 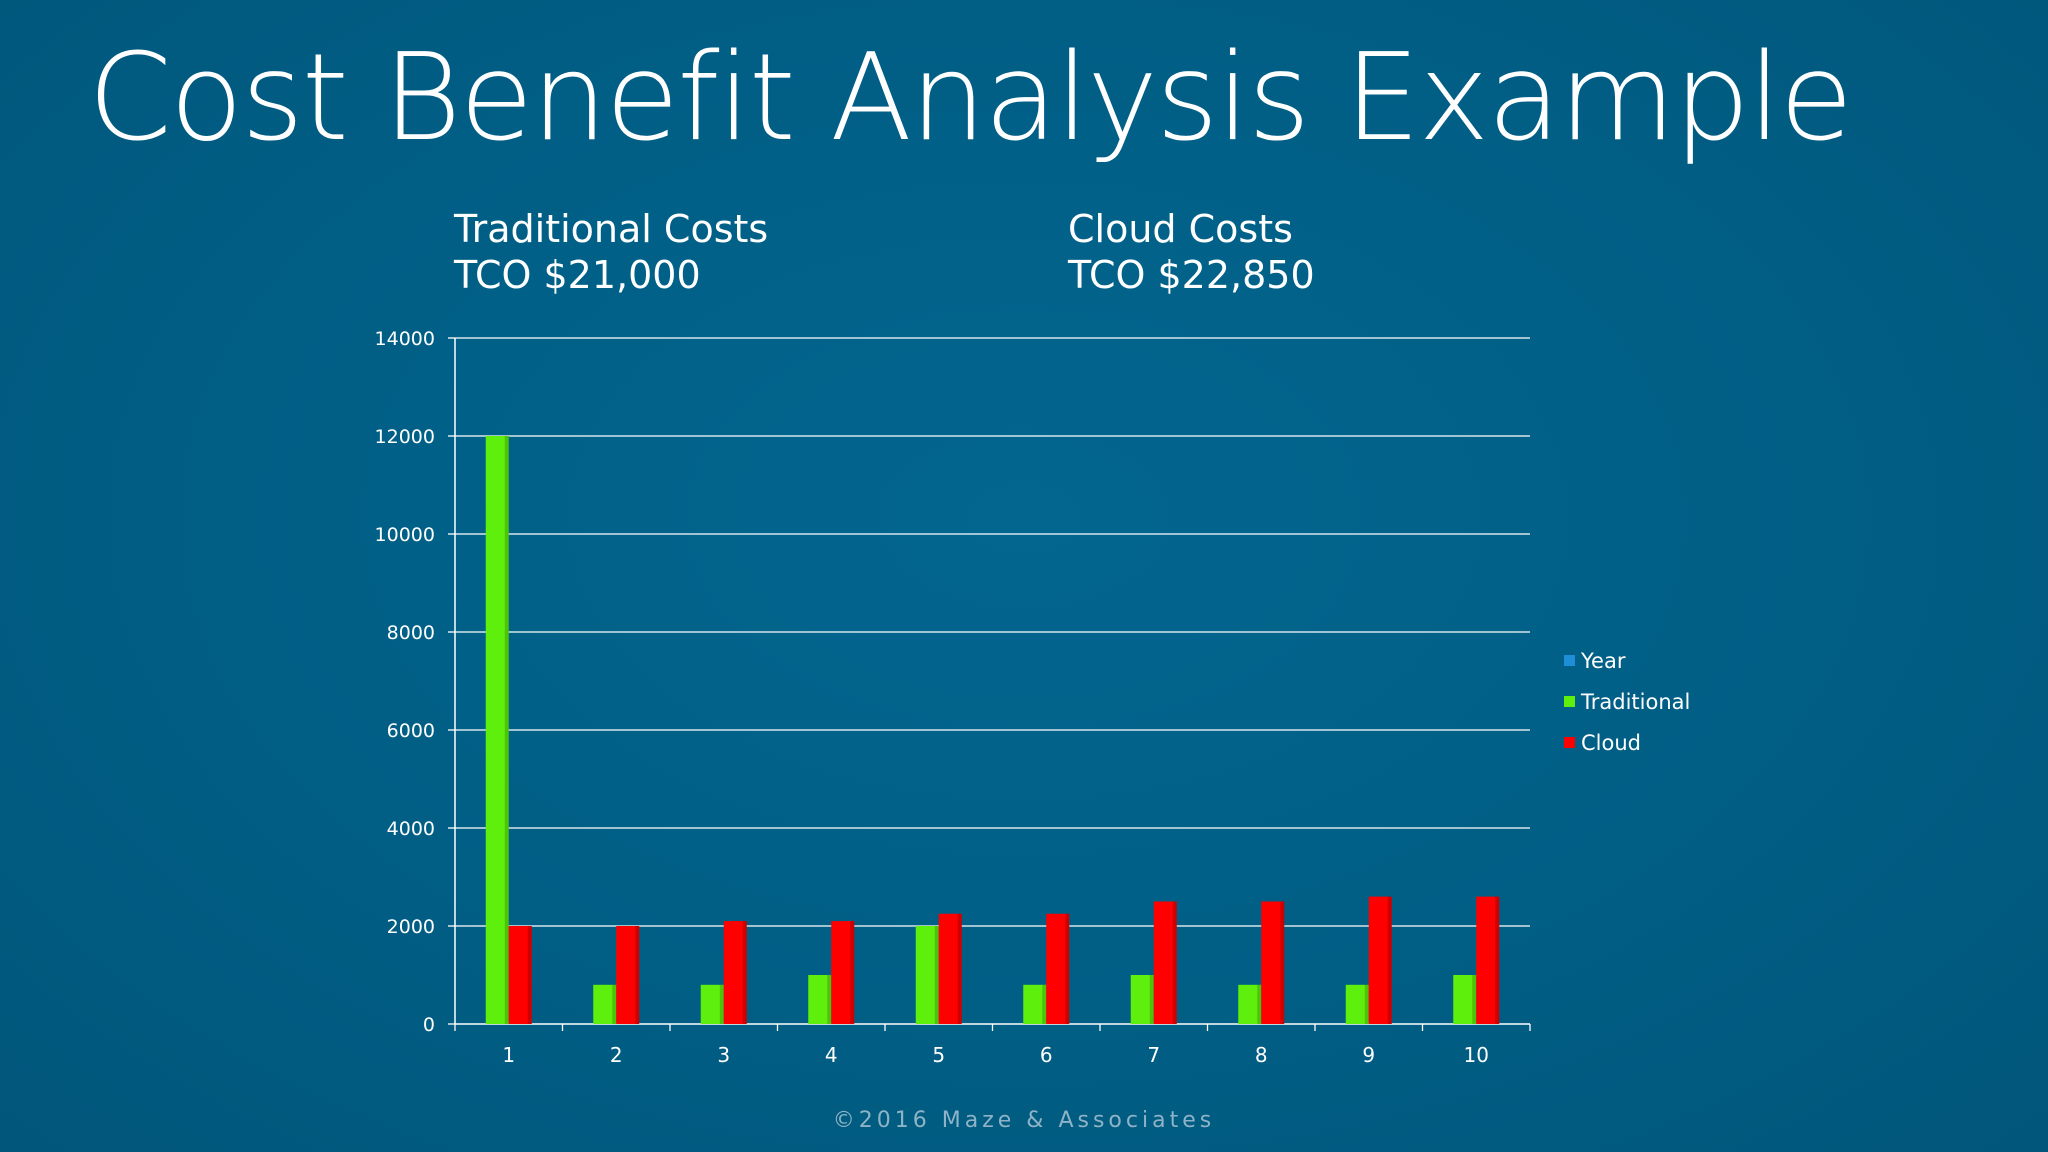 What do you see at coordinates (1046, 1055) in the screenshot?
I see `x-tick-label: 6` at bounding box center [1046, 1055].